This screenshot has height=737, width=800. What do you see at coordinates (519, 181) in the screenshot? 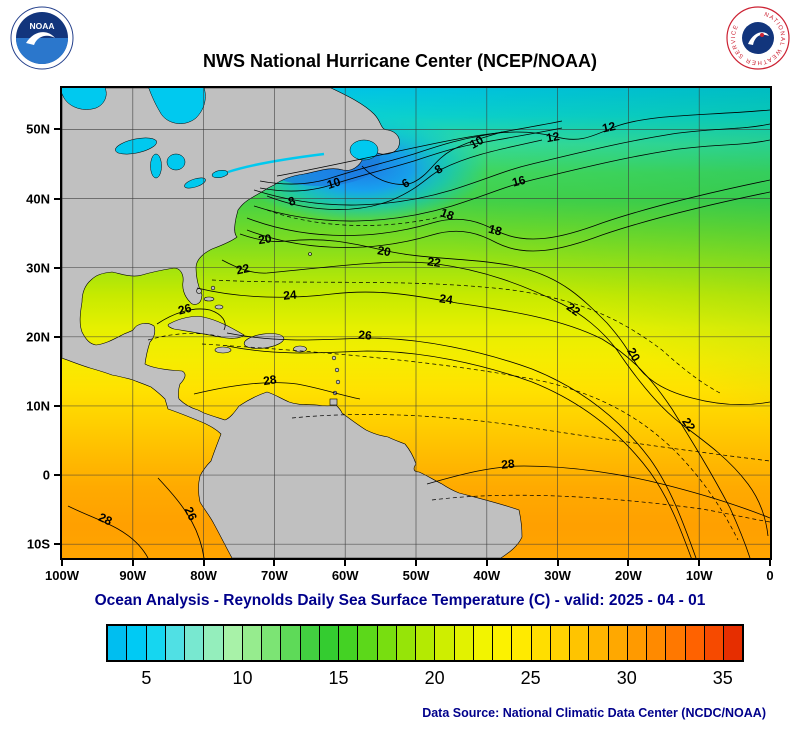
I see `contour-label: 16` at bounding box center [519, 181].